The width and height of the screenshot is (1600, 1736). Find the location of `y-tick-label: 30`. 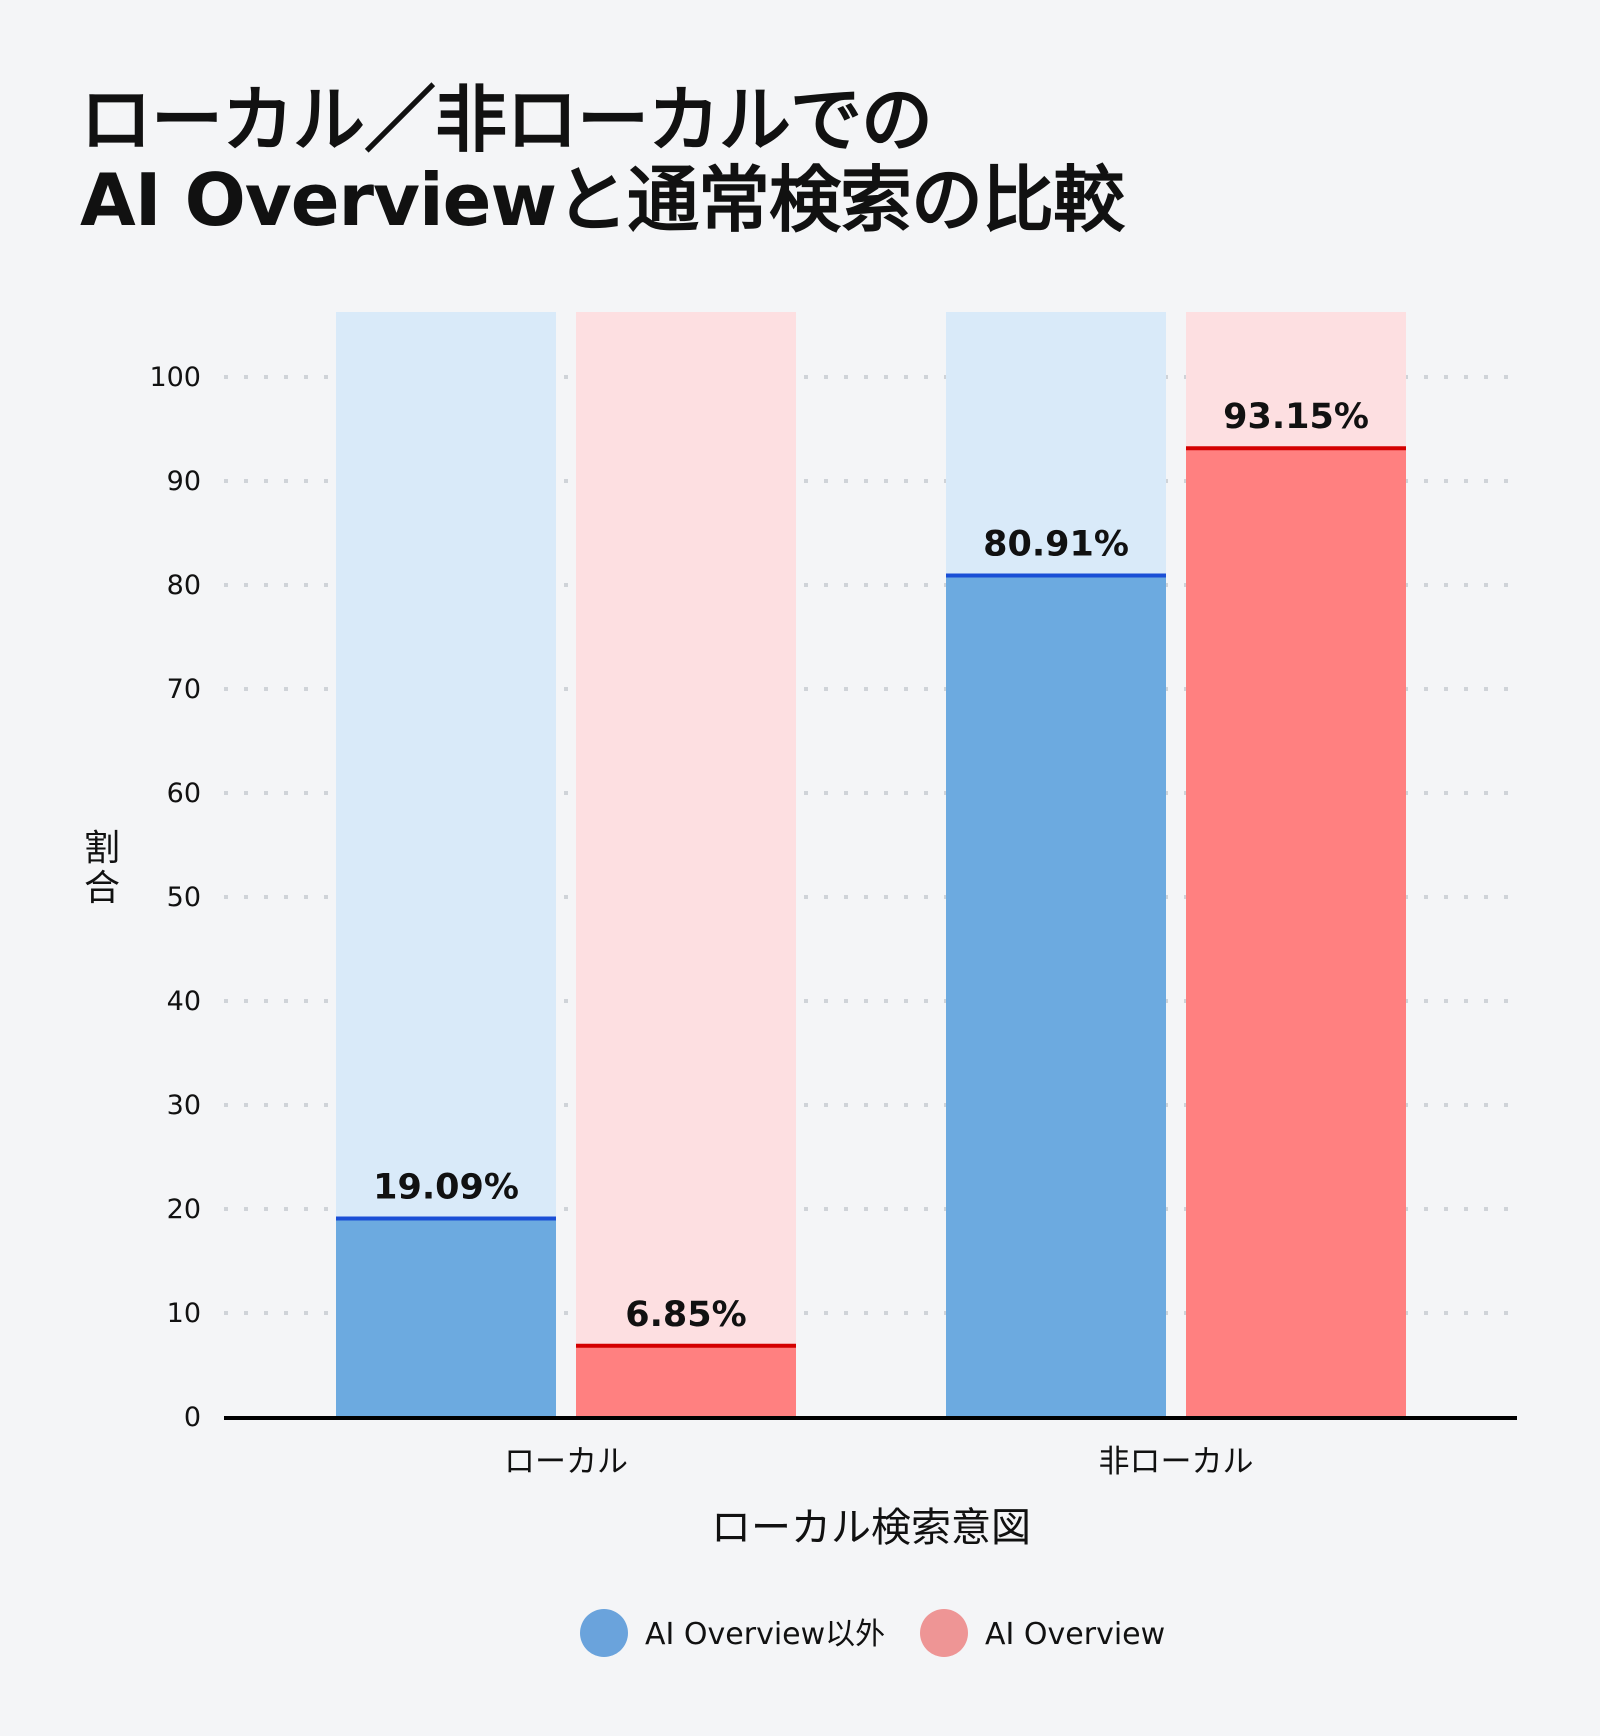

y-tick-label: 30 is located at coordinates (184, 1105).